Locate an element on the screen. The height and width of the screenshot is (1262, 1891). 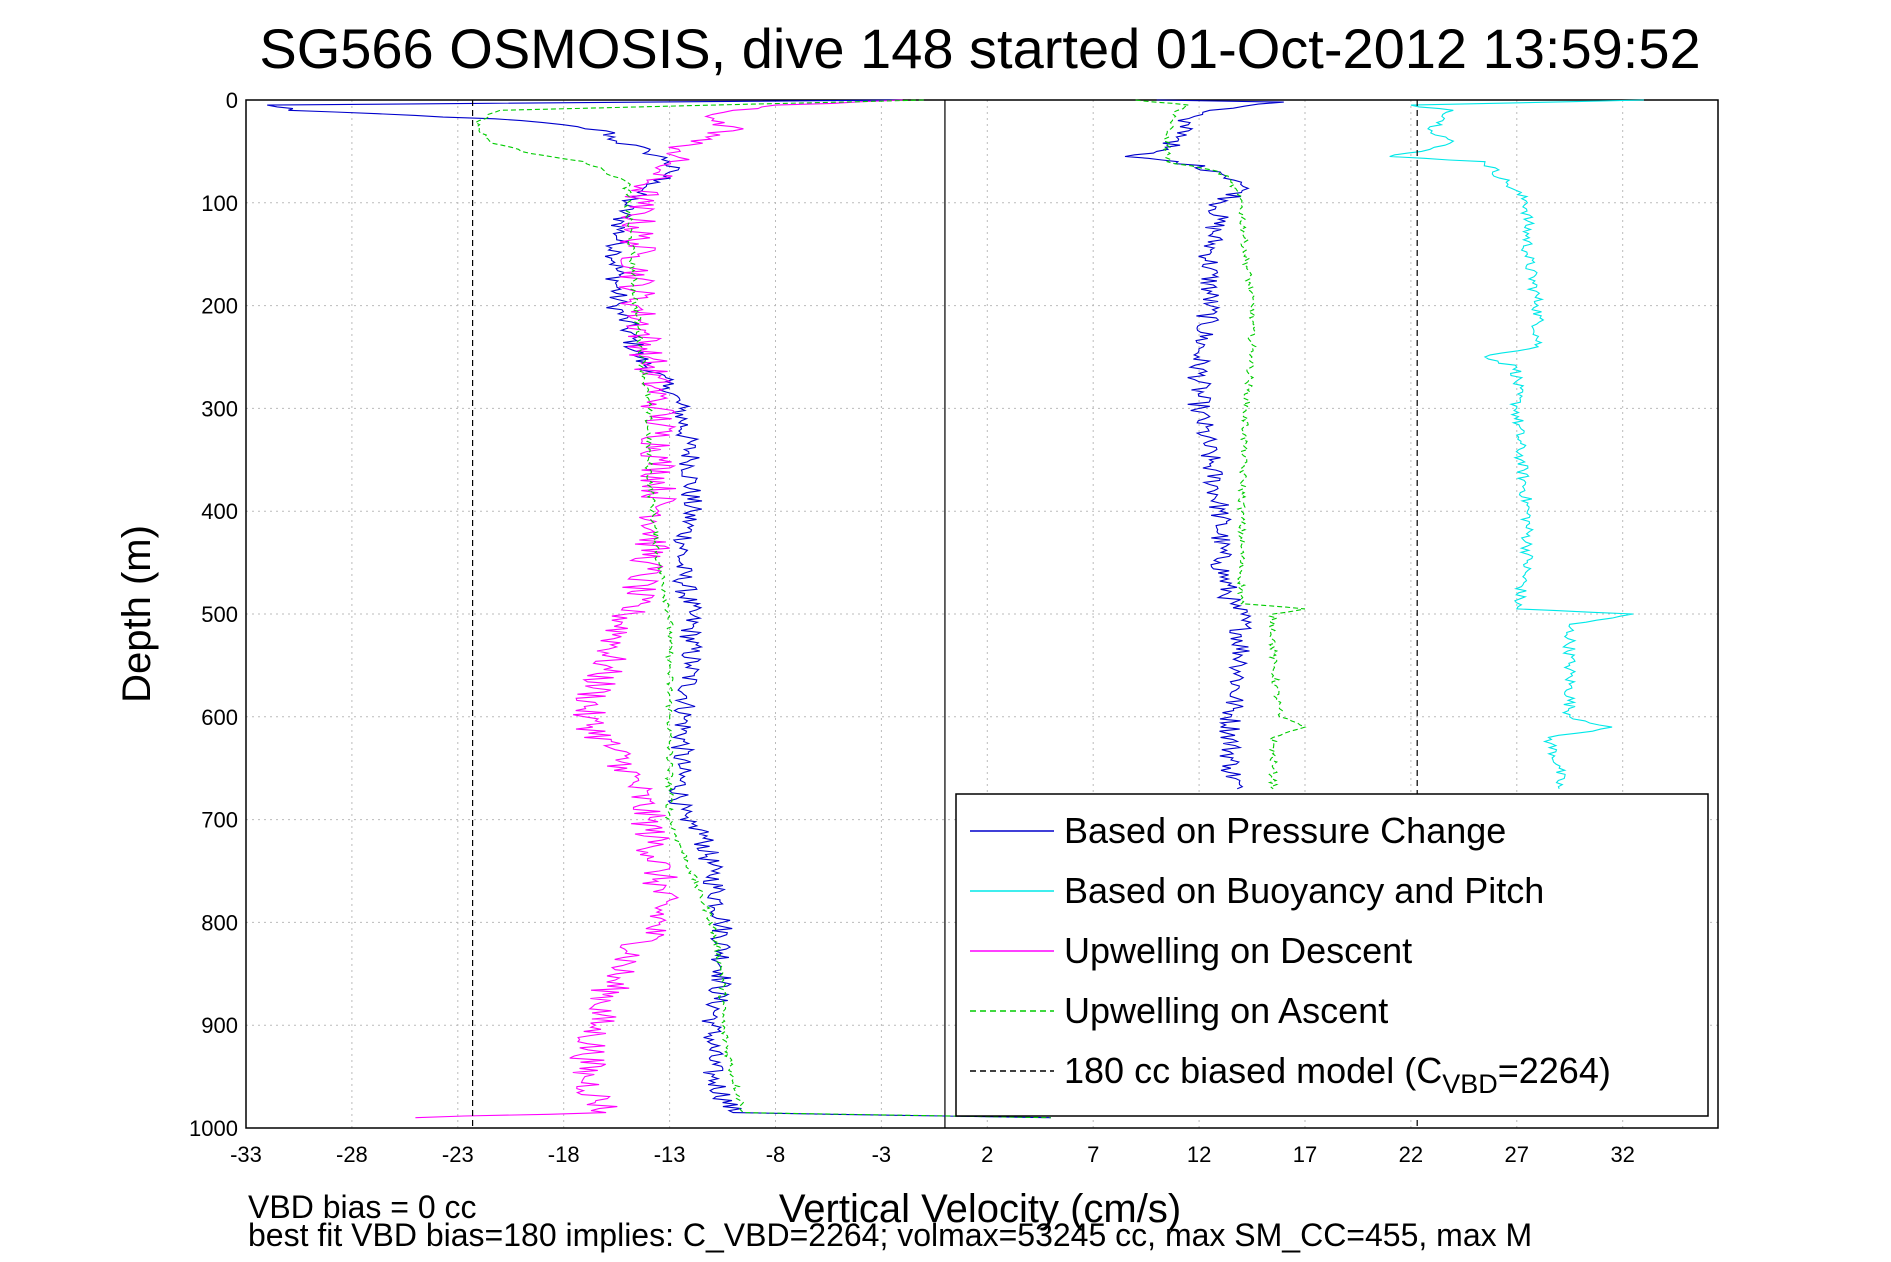
y-tick-label: 700 is located at coordinates (219, 820).